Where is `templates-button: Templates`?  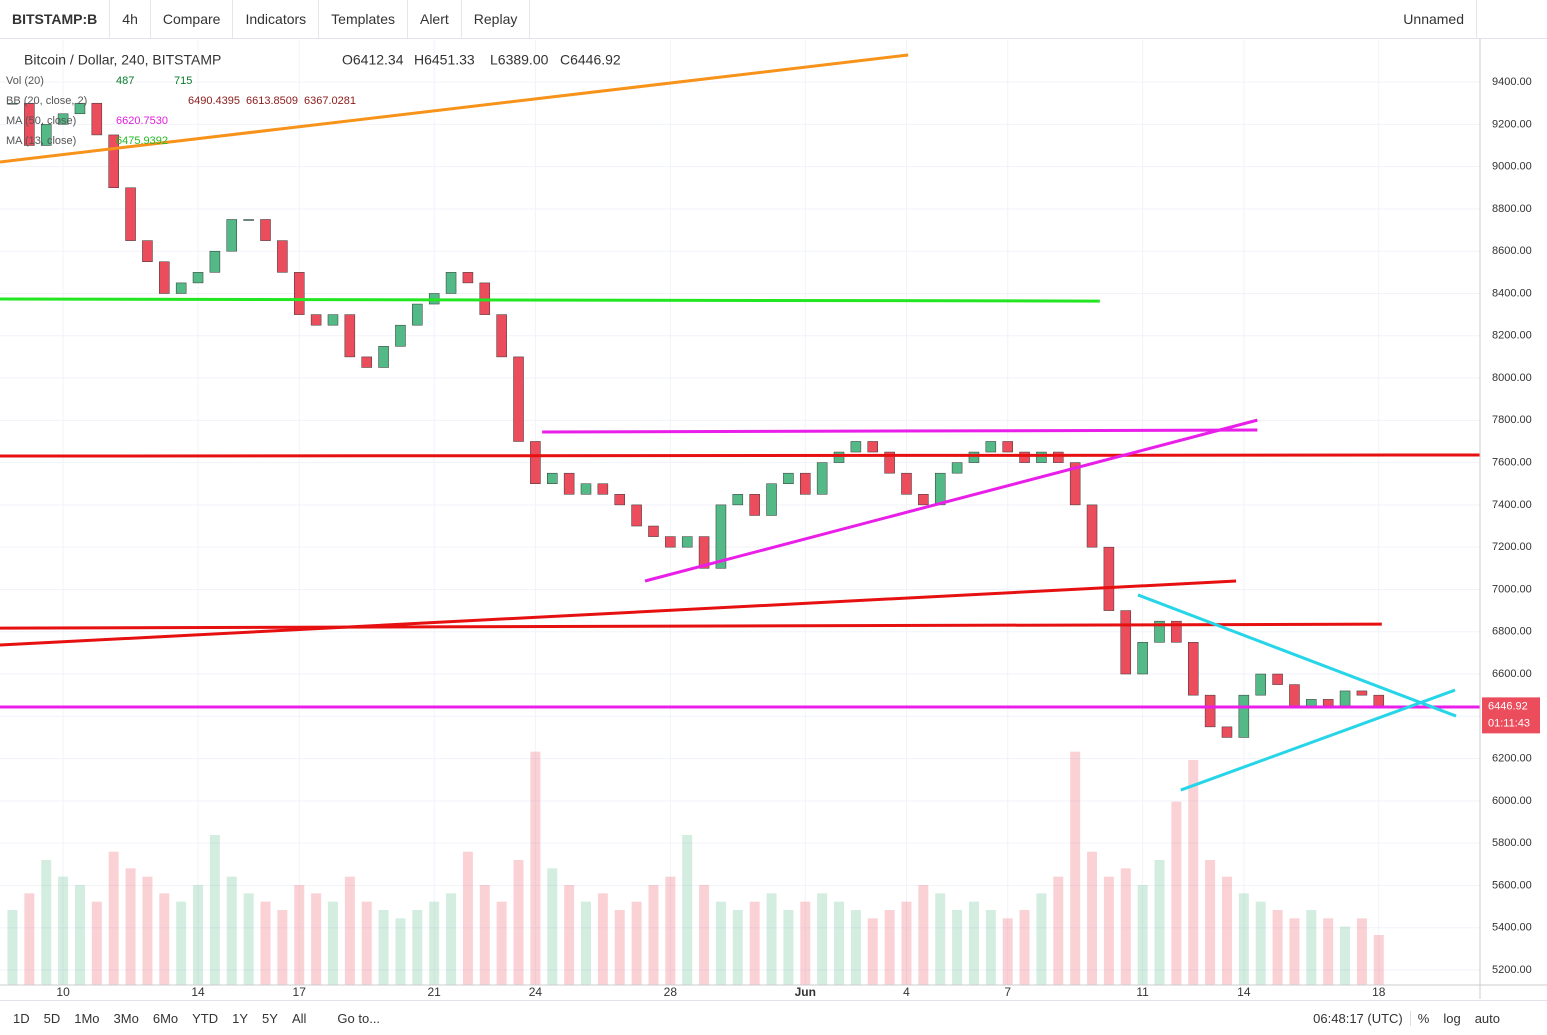 templates-button: Templates is located at coordinates (363, 19).